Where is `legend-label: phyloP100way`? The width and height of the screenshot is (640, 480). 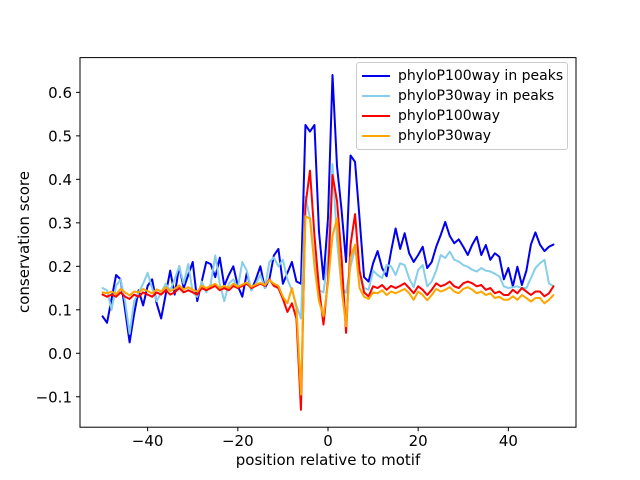 legend-label: phyloP100way is located at coordinates (449, 116).